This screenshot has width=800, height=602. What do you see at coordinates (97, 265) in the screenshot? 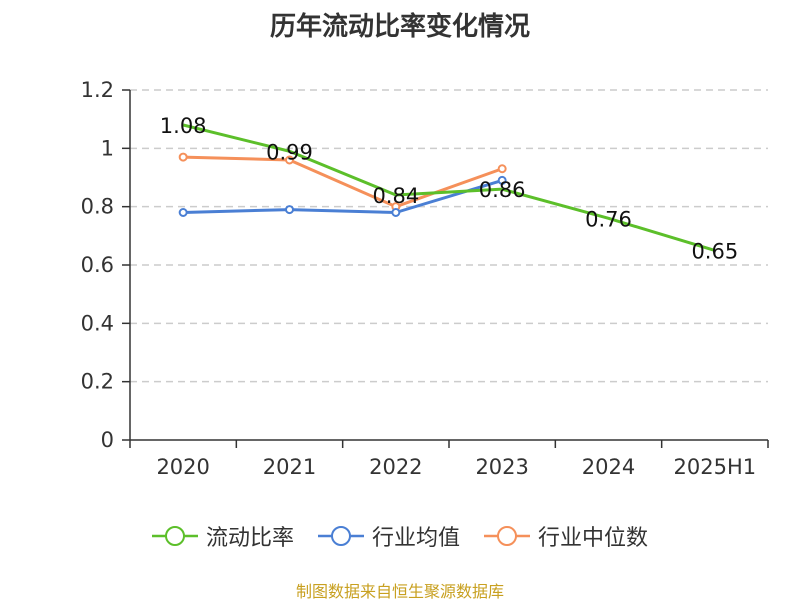
I see `y-tick-label: 0.6` at bounding box center [97, 265].